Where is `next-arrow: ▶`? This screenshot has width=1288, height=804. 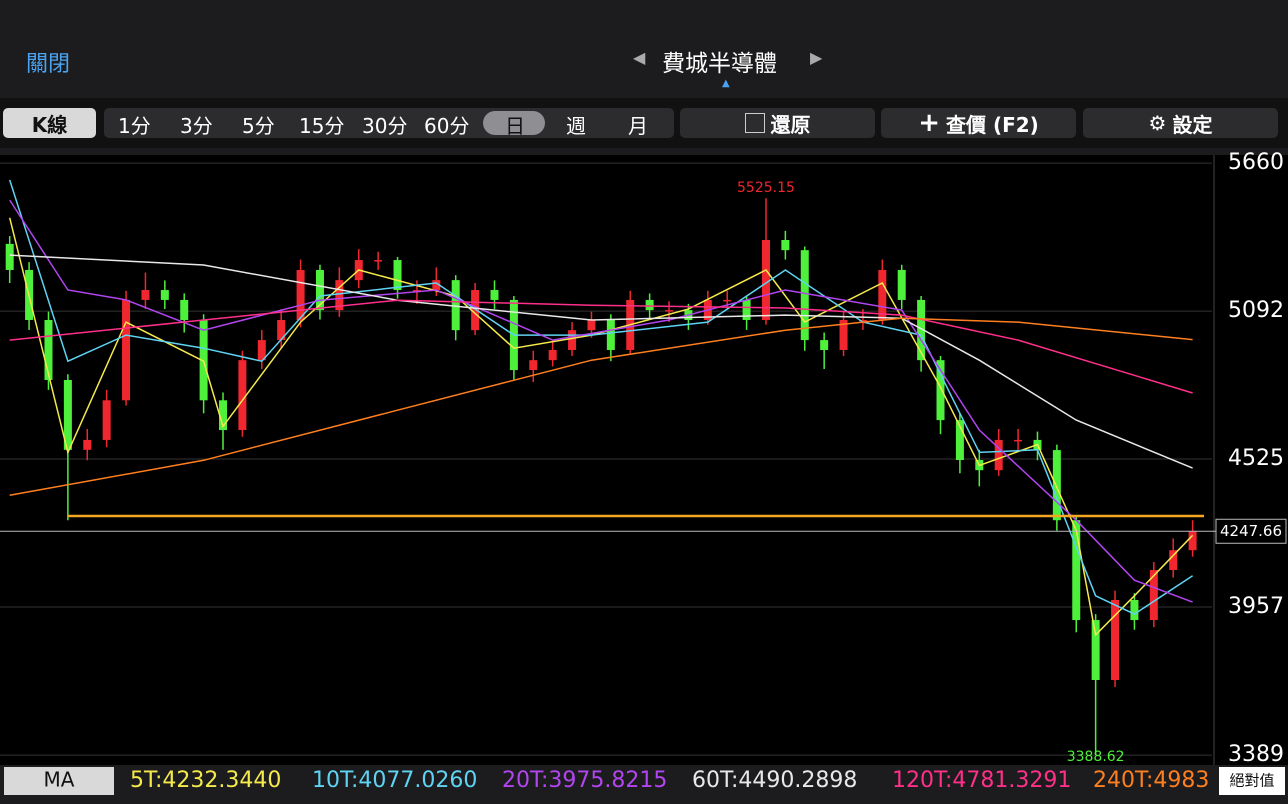 next-arrow: ▶ is located at coordinates (816, 57).